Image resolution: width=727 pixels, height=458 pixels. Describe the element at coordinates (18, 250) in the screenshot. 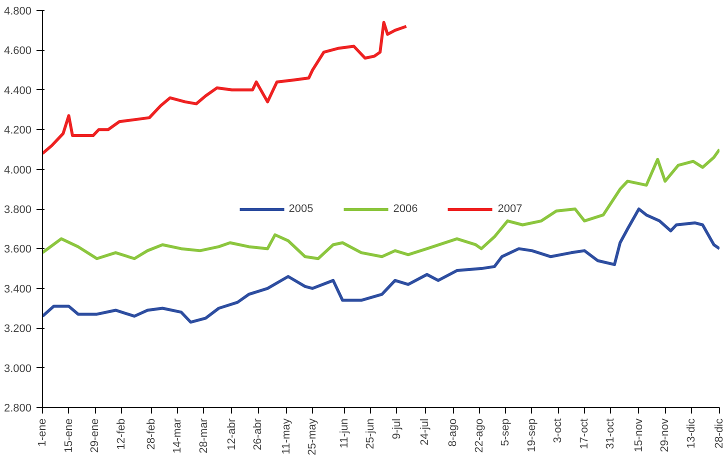

I see `y-tick-label: 3.600` at that location.